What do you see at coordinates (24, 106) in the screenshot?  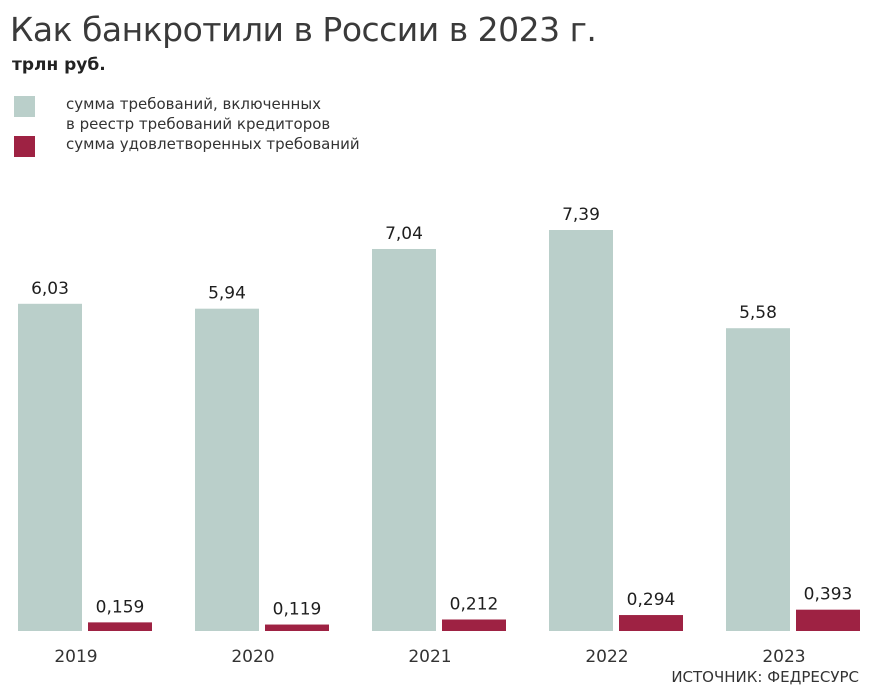 I see `legend-swatch-registered` at bounding box center [24, 106].